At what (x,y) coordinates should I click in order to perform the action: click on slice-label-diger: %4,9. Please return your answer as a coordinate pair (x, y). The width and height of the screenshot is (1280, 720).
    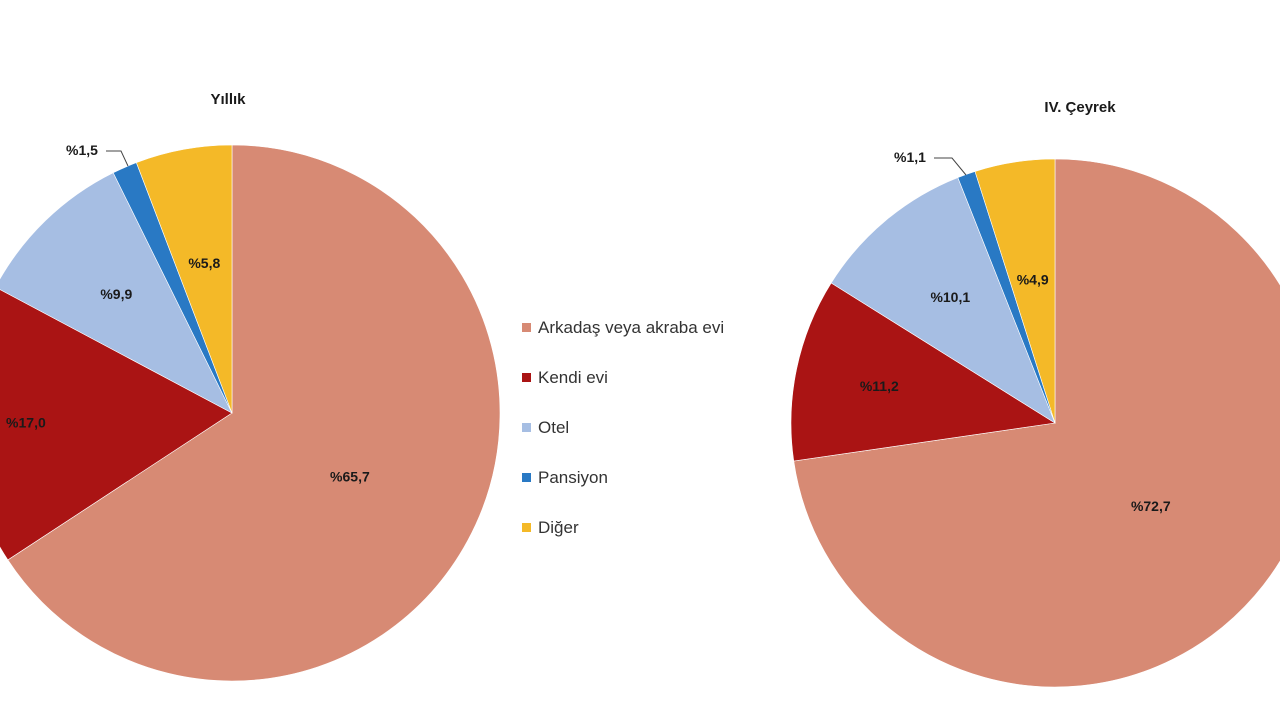
    Looking at the image, I should click on (1033, 280).